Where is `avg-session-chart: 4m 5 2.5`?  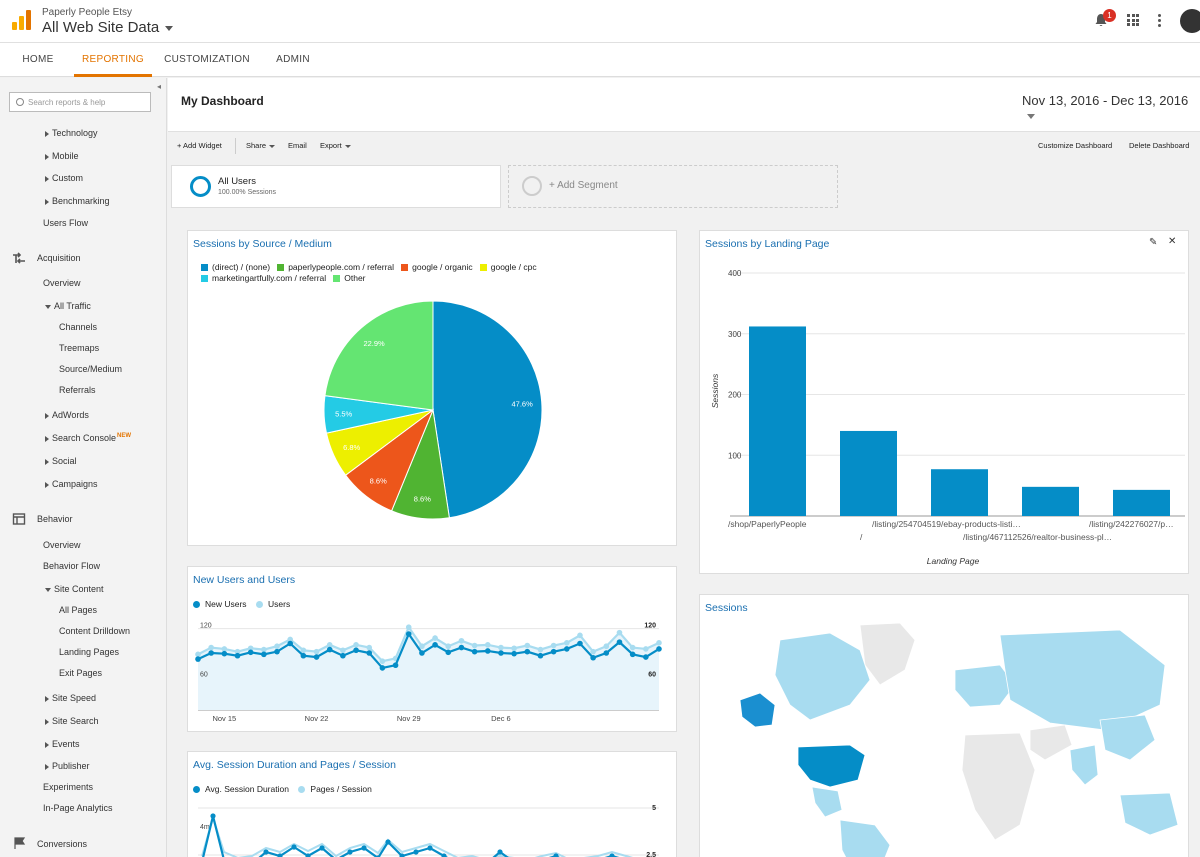 avg-session-chart: 4m 5 2.5 is located at coordinates (432, 804).